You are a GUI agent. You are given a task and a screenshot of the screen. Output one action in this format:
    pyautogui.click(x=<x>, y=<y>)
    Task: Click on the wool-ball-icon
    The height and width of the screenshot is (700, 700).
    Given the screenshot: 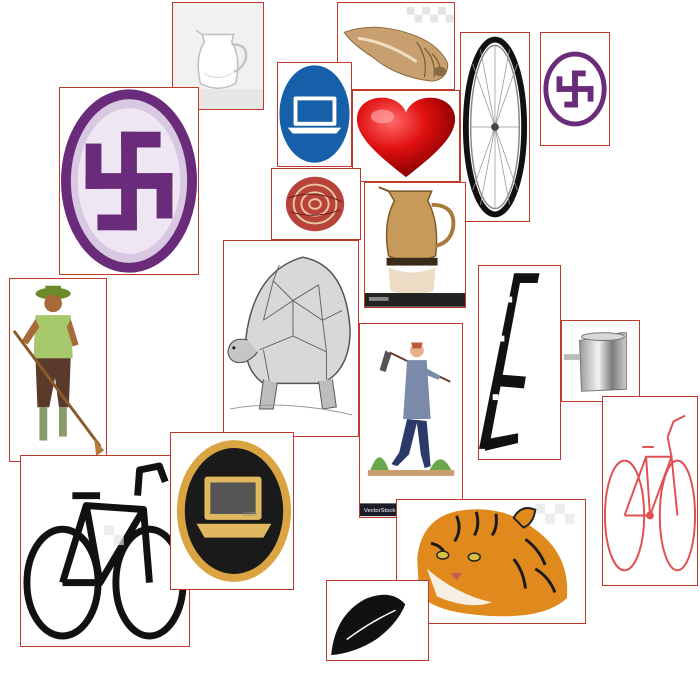 What is the action you would take?
    pyautogui.click(x=316, y=204)
    